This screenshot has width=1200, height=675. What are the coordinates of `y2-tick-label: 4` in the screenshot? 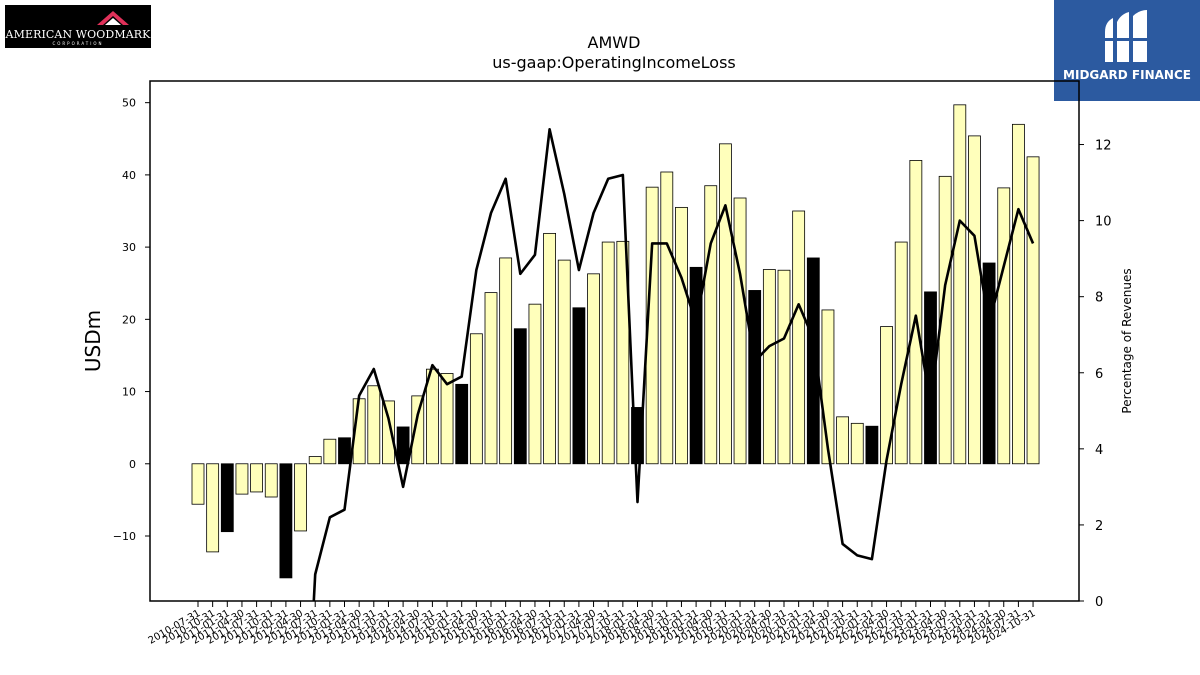 It's located at (1099, 450).